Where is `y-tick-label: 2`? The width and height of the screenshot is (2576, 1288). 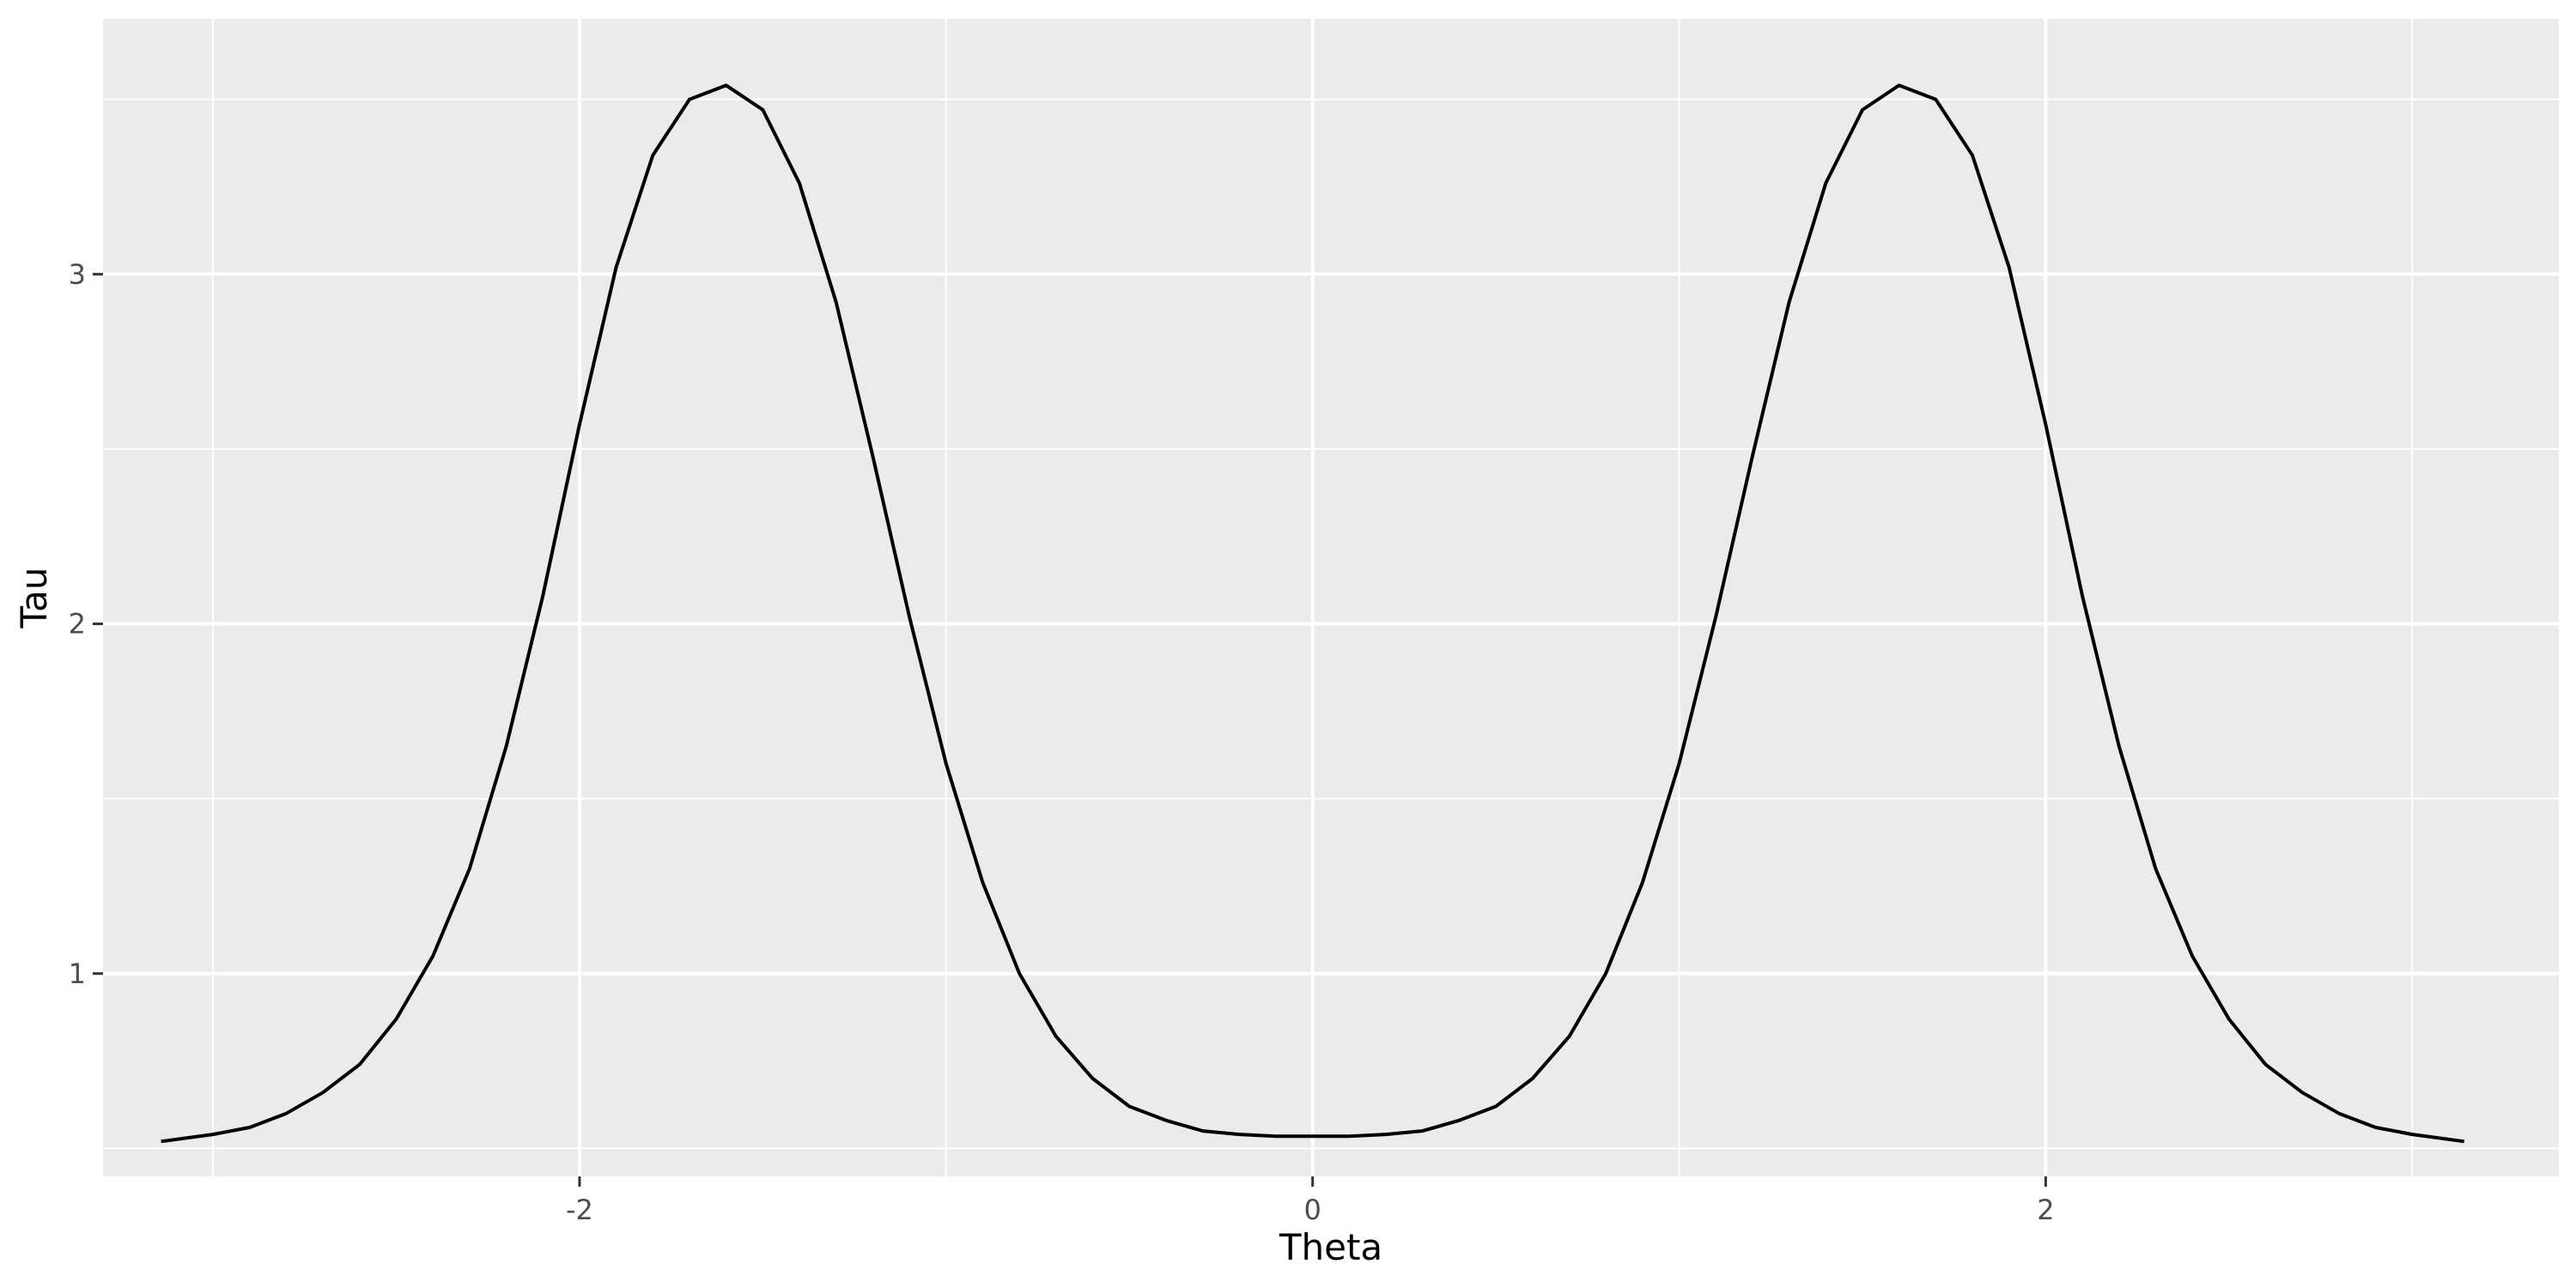
y-tick-label: 2 is located at coordinates (77, 625).